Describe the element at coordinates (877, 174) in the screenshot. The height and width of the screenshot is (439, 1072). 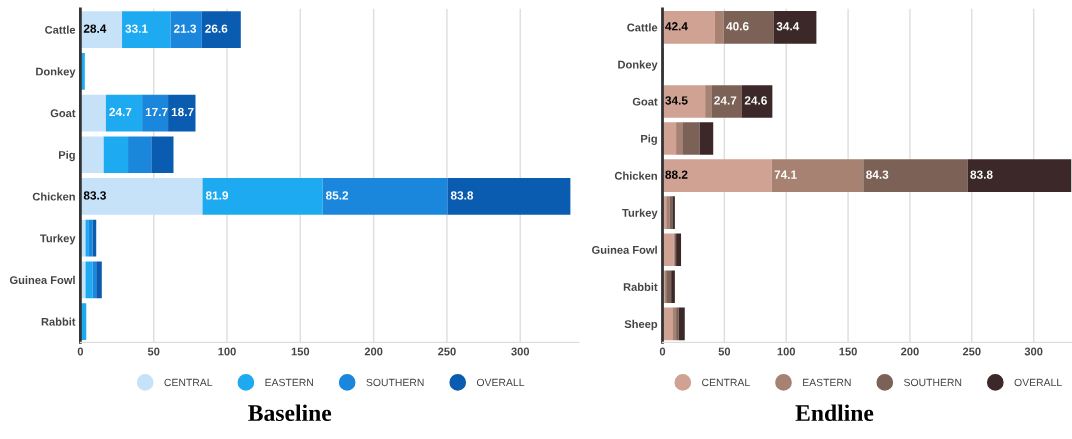
I see `data-label: 84.3` at that location.